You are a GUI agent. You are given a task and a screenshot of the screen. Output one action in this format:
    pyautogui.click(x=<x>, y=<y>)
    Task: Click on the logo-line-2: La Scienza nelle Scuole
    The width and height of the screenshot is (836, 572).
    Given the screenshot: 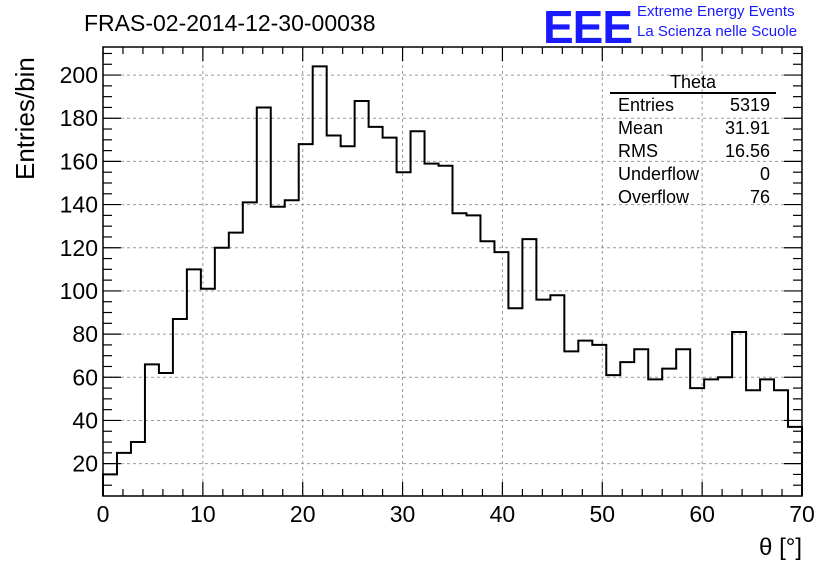 What is the action you would take?
    pyautogui.click(x=717, y=31)
    